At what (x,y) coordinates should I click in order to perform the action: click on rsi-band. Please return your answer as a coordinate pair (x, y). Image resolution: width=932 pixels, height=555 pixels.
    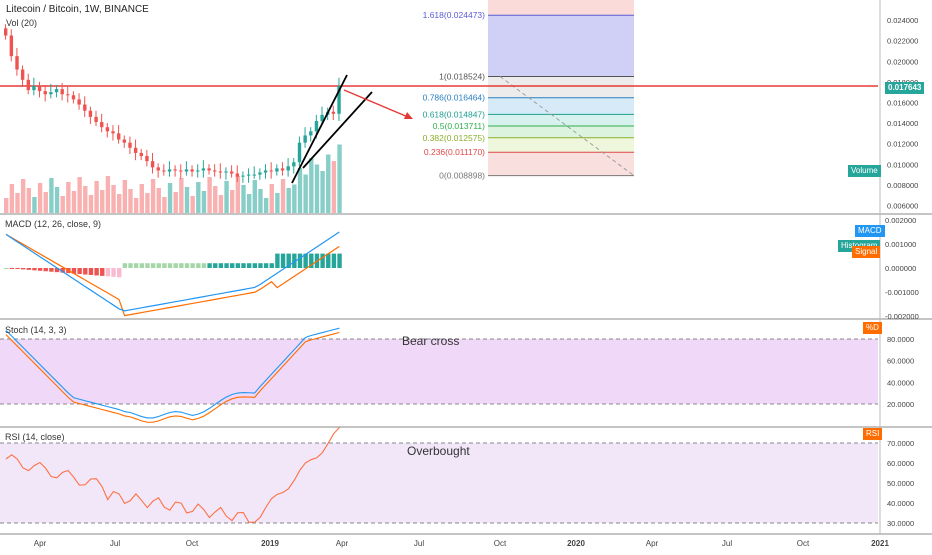
    Looking at the image, I should click on (439, 483).